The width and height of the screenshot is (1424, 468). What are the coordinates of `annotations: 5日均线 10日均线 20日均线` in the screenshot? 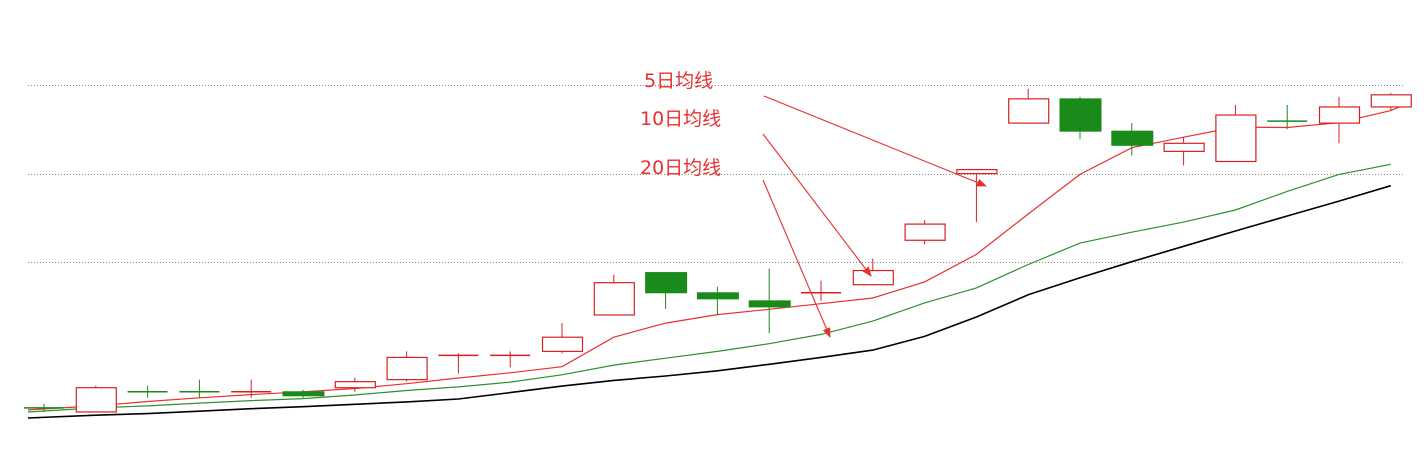 It's located at (813, 204).